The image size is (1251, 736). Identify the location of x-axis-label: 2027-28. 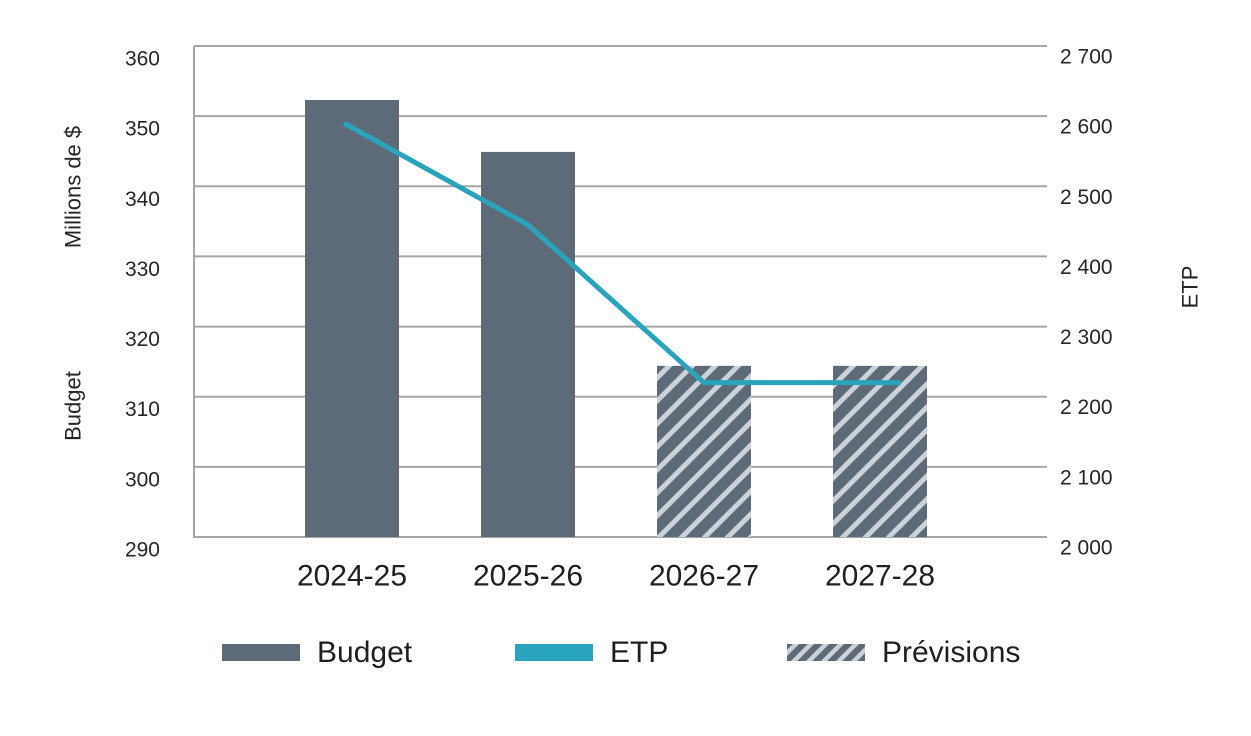
(880, 576).